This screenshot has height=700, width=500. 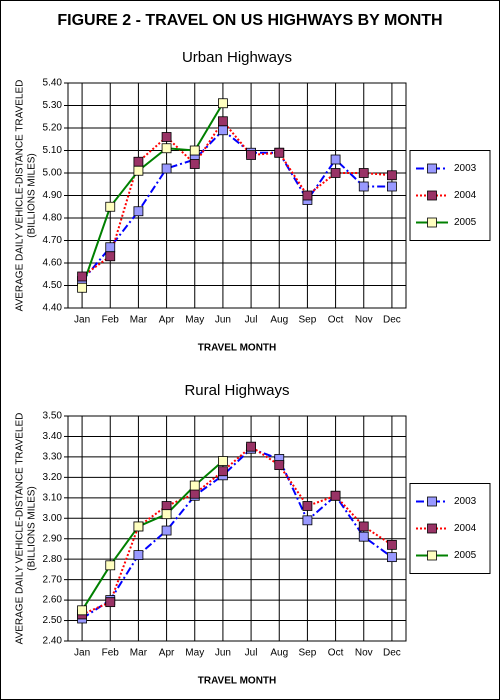 I want to click on x-tick-label: Dec, so click(x=392, y=320).